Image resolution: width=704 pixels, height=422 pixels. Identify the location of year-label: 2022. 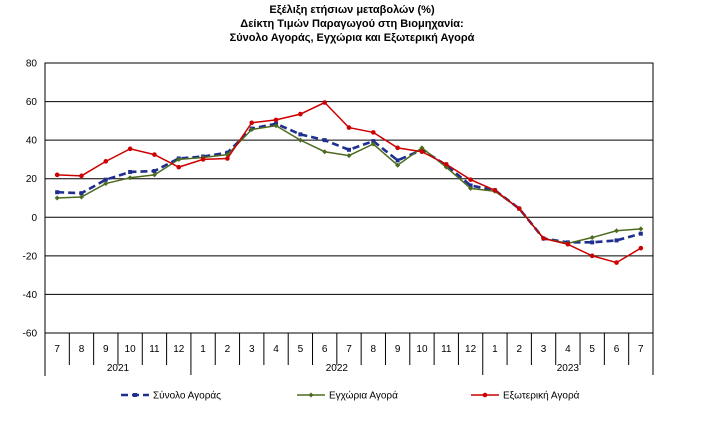
(337, 368).